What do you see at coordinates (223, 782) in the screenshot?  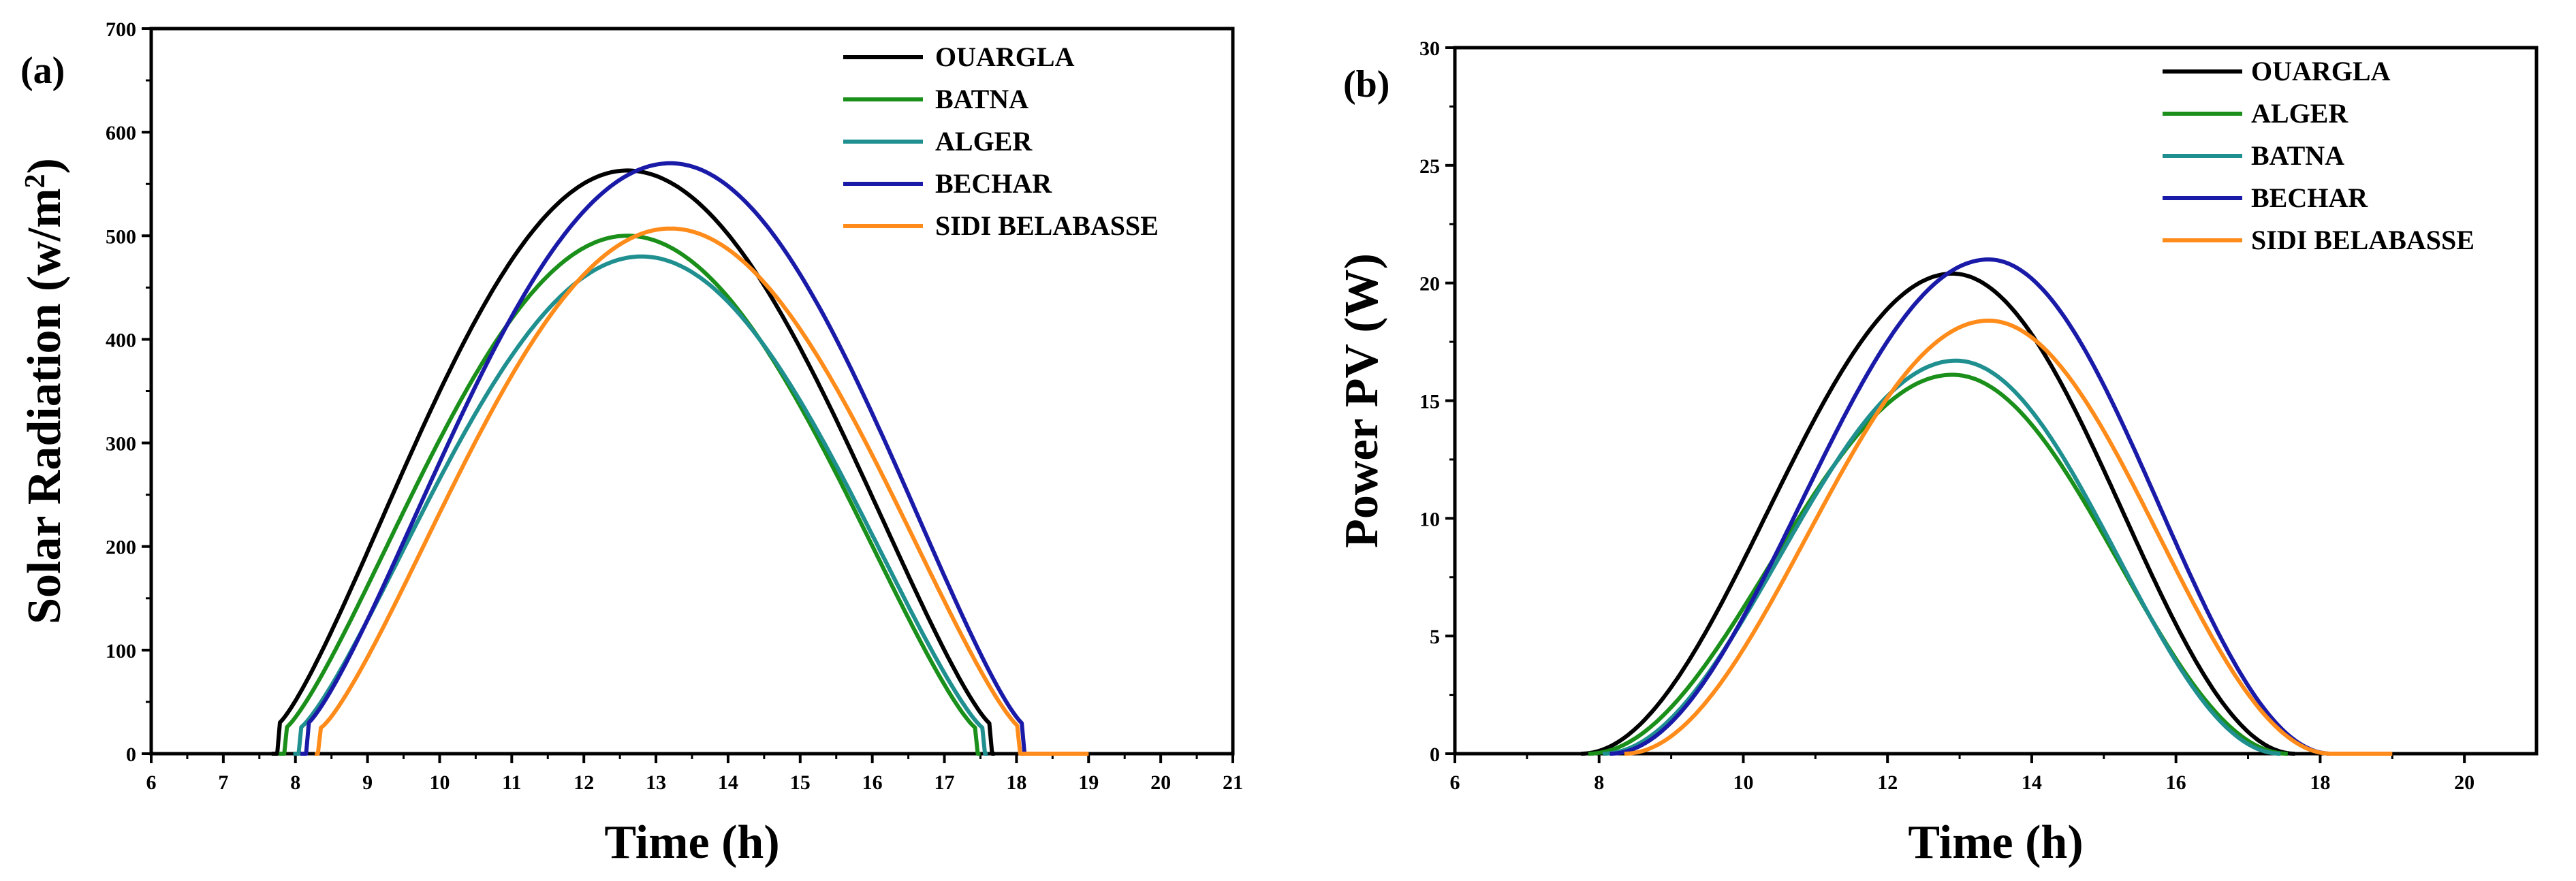 I see `x-tick-label: 7` at bounding box center [223, 782].